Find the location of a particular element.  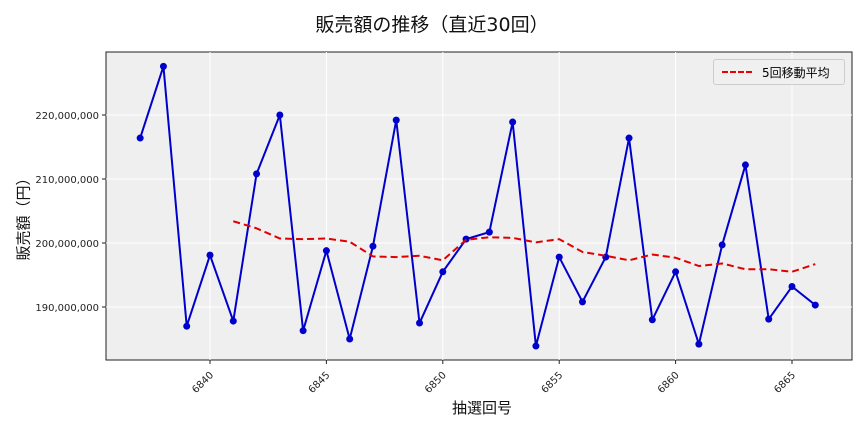

svg-text: 6845 is located at coordinates (320, 383).